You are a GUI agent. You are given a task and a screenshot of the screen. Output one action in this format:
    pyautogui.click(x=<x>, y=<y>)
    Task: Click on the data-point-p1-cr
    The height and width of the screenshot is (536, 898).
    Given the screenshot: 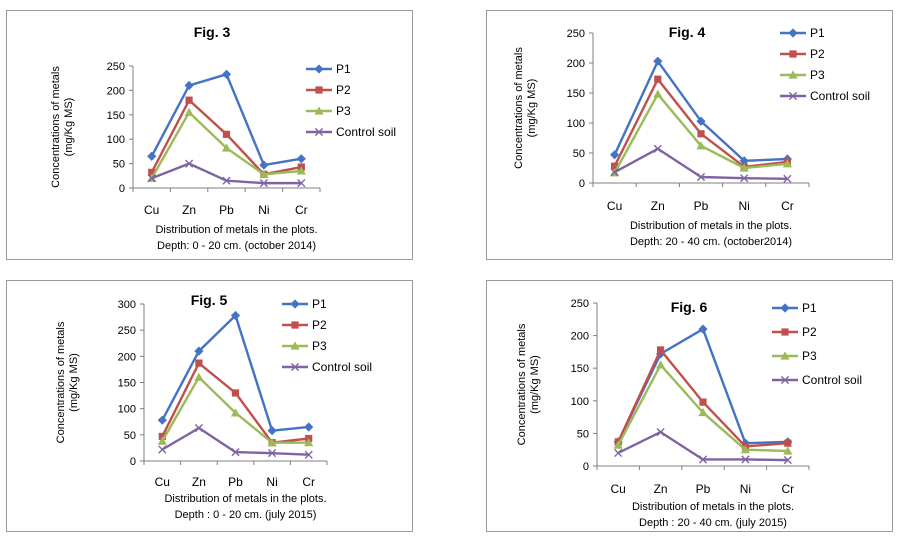 What is the action you would take?
    pyautogui.click(x=301, y=159)
    